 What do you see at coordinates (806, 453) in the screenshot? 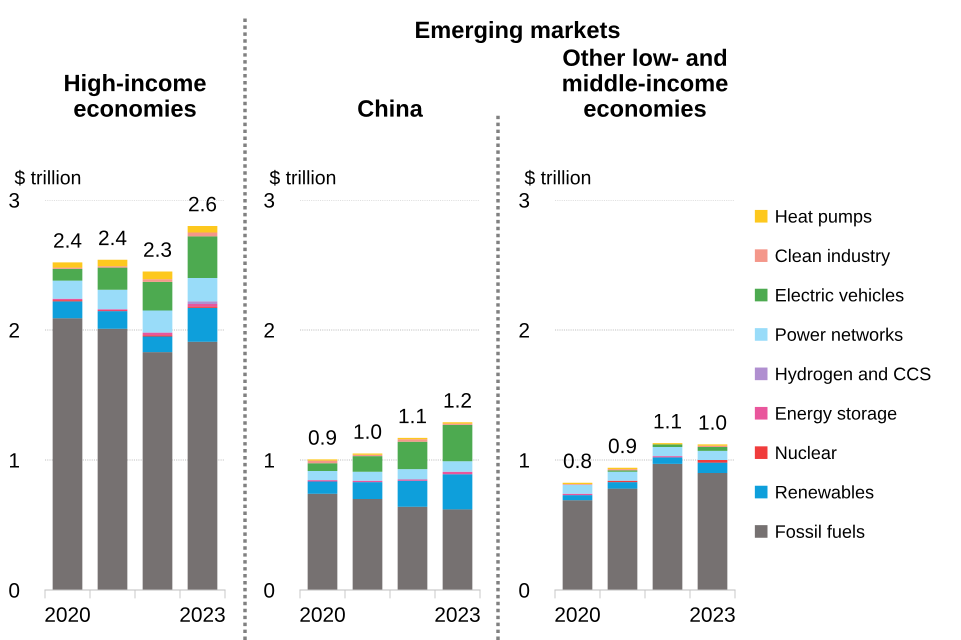
I see `legend-label: Nuclear` at bounding box center [806, 453].